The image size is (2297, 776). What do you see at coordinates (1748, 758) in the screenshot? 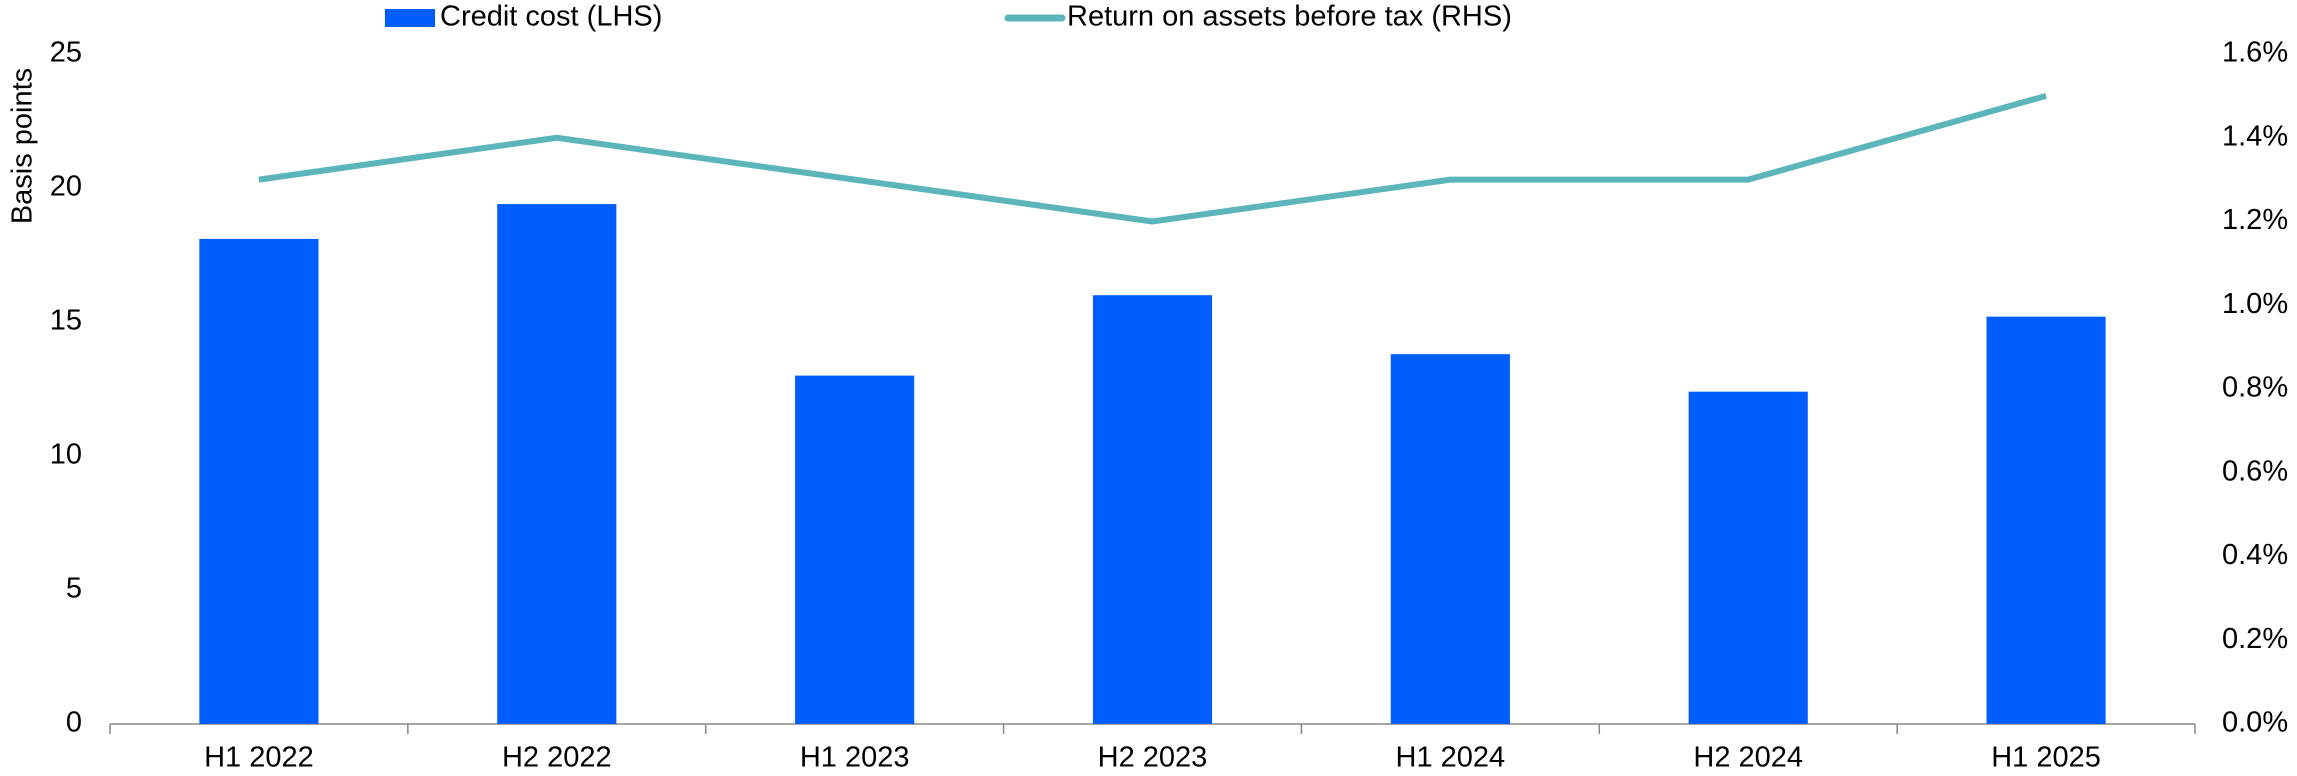
I see `x-tick-label: H2 2024` at bounding box center [1748, 758].